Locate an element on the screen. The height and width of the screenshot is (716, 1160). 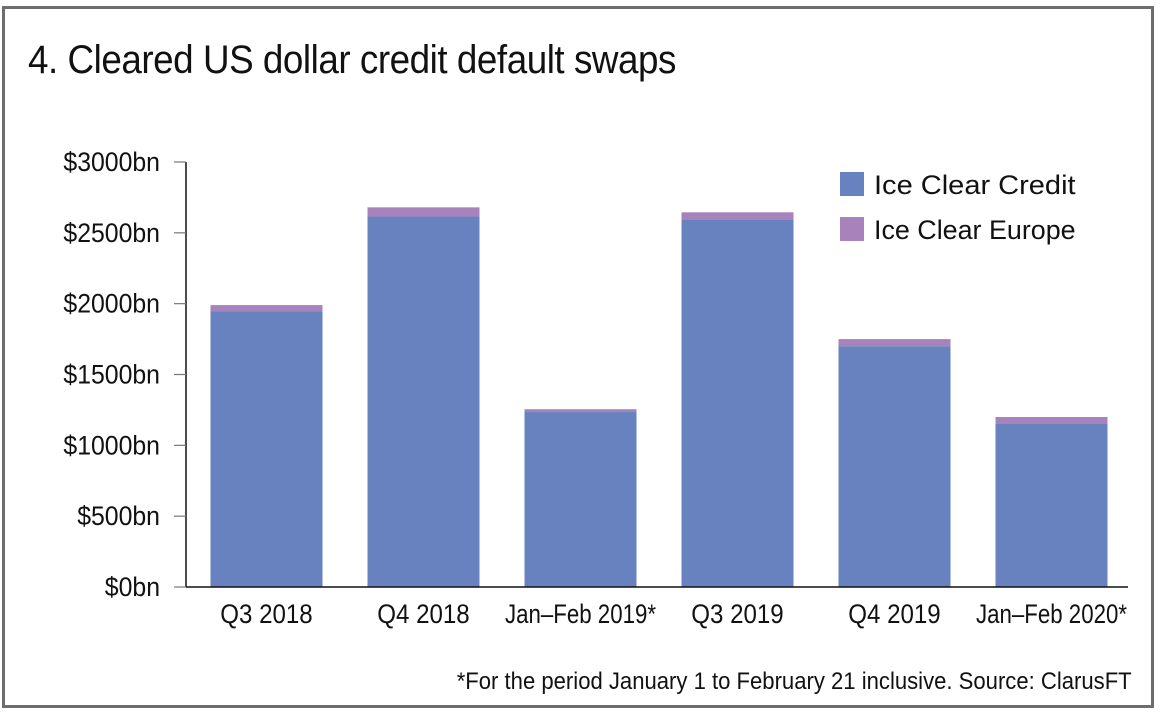
y-tick-label: $2000bn is located at coordinates (111, 304).